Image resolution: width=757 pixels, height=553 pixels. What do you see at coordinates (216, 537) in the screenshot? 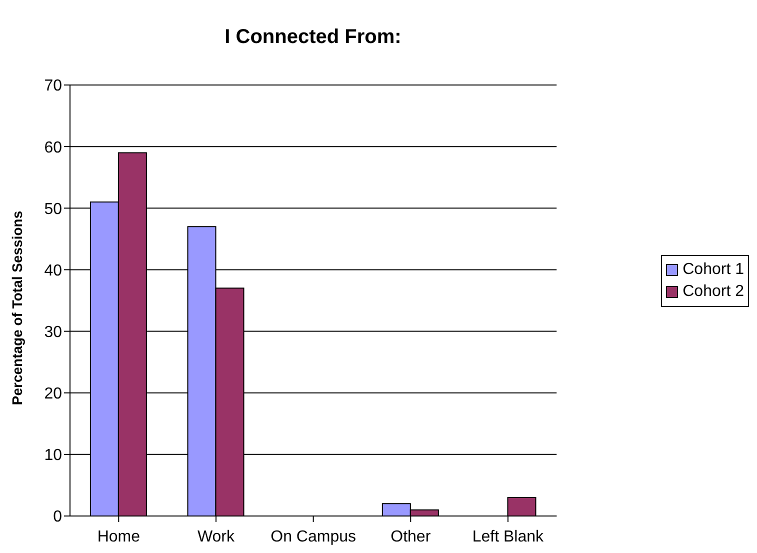
I see `x-tick-label: Work` at bounding box center [216, 537].